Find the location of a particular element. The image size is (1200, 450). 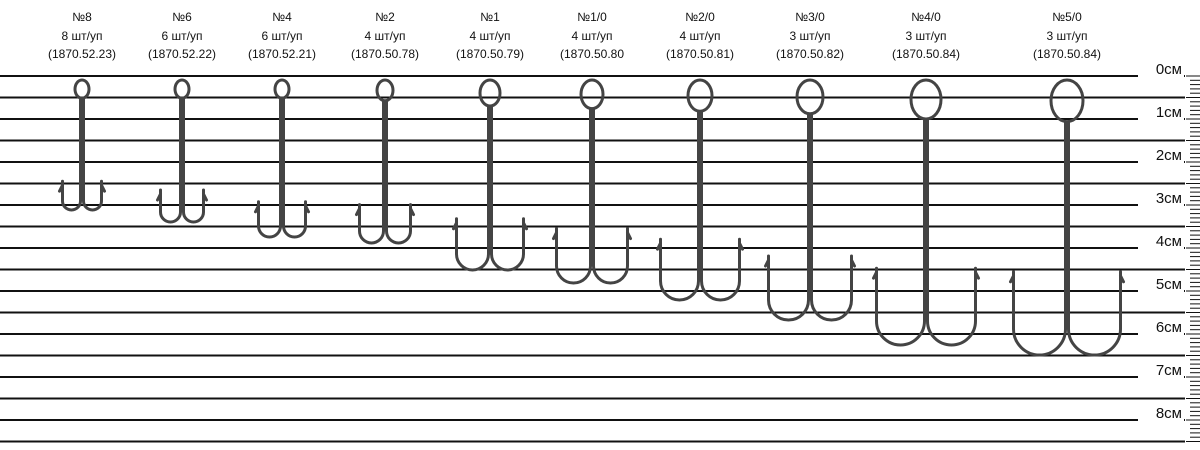

code: (1870.50.80 is located at coordinates (592, 54).